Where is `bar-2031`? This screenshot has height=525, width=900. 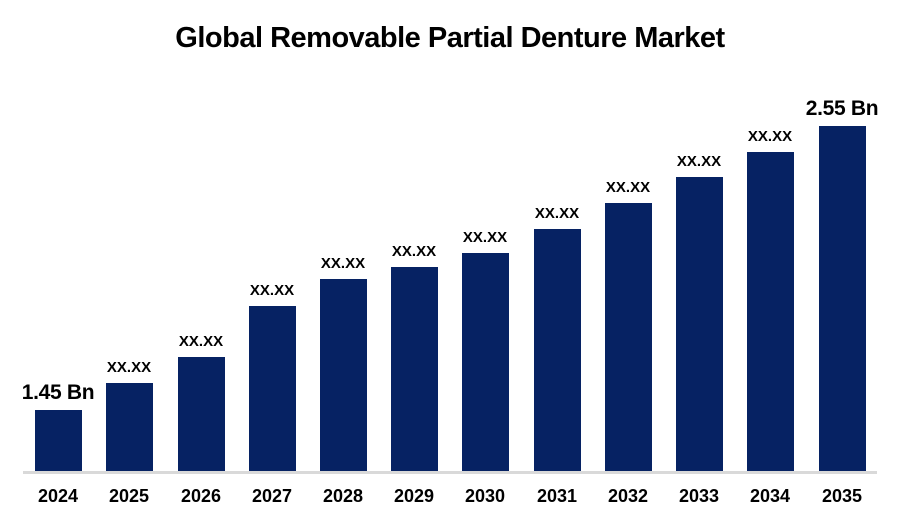 bar-2031 is located at coordinates (557, 350).